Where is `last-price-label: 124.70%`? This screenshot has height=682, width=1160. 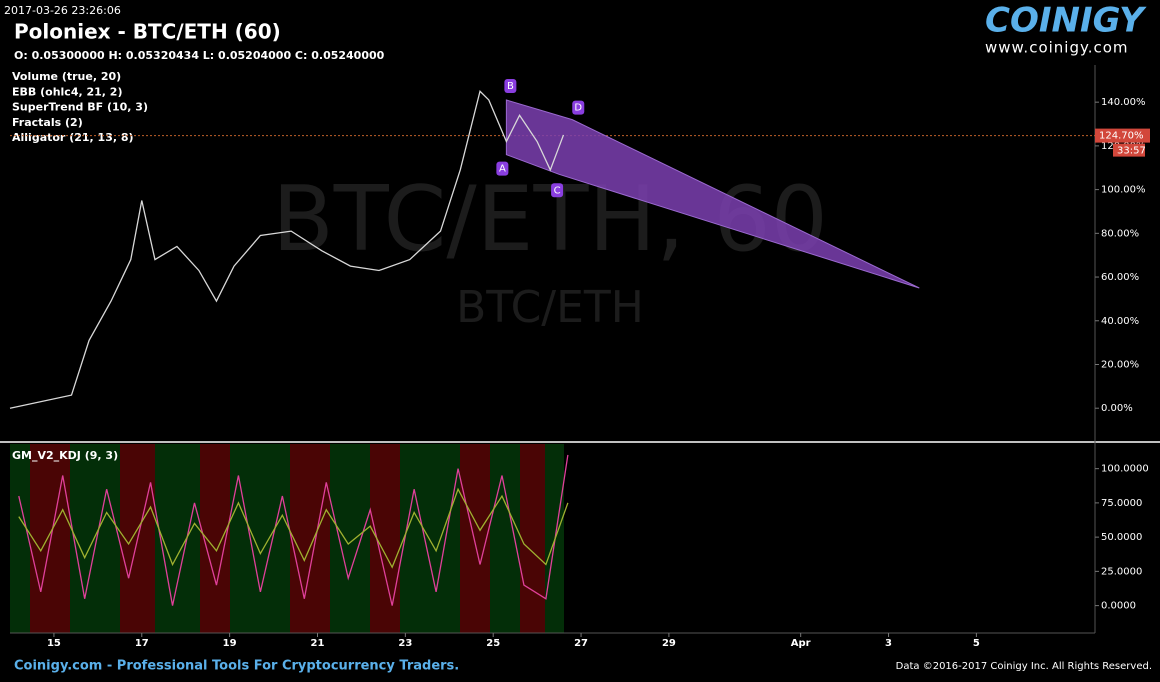
last-price-label: 124.70% is located at coordinates (1121, 136).